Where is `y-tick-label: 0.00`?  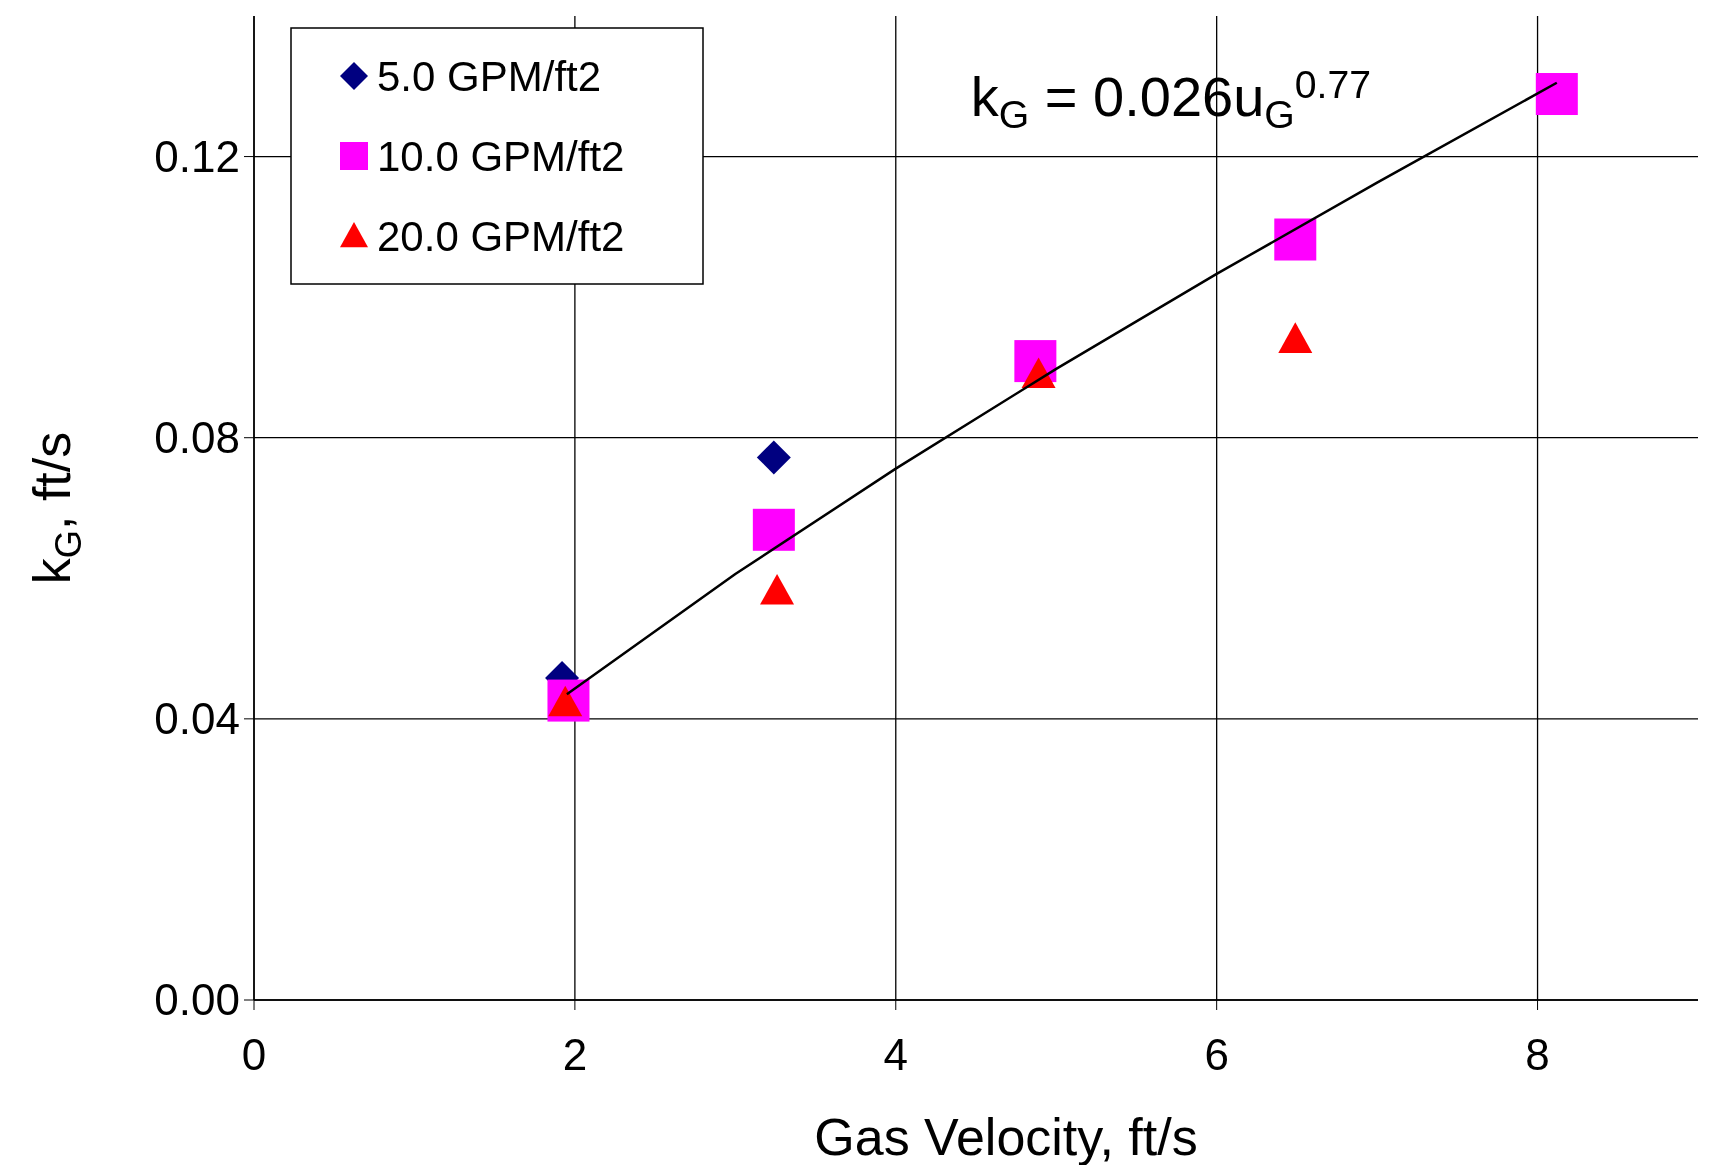
y-tick-label: 0.00 is located at coordinates (197, 999).